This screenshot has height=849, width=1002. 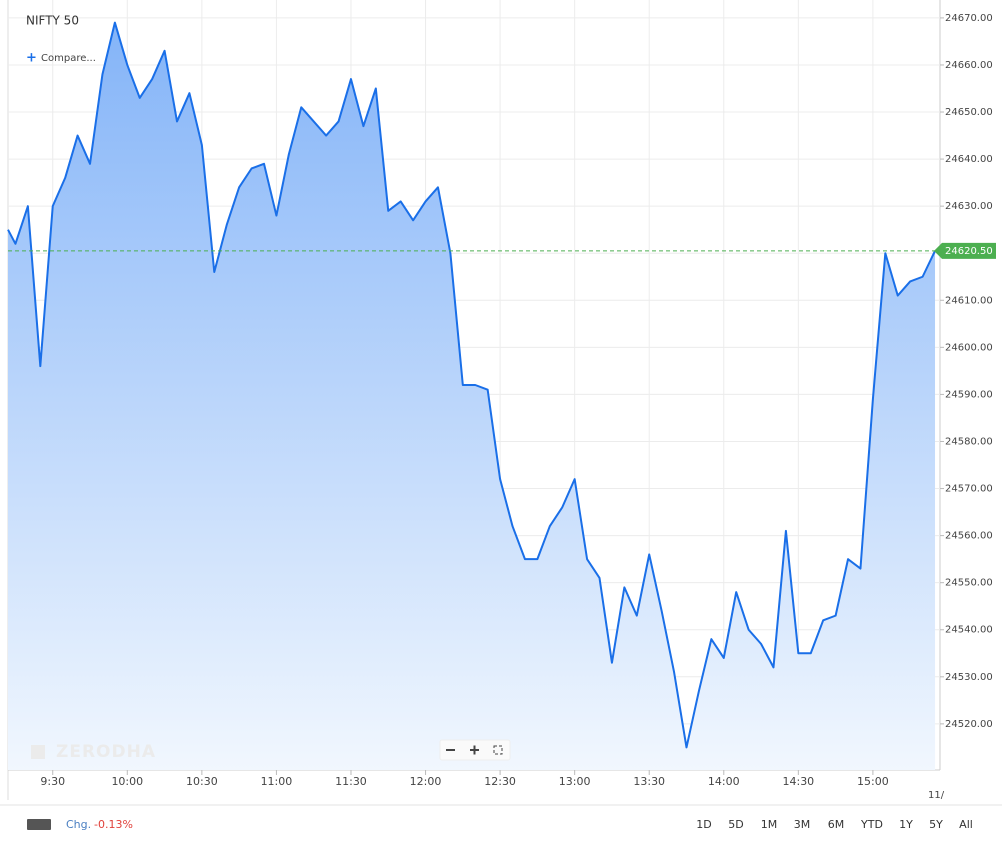 What do you see at coordinates (936, 795) in the screenshot?
I see `date-stub: 11/` at bounding box center [936, 795].